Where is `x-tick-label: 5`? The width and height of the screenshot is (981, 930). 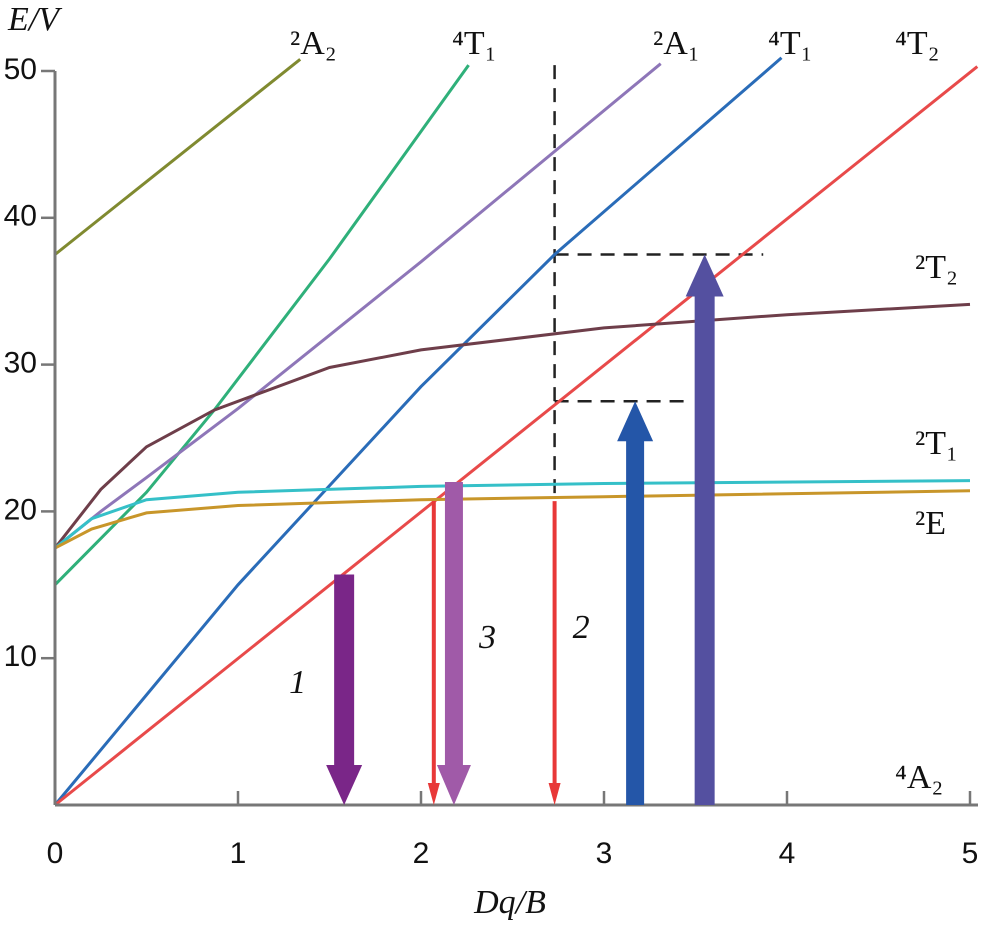 x-tick-label: 5 is located at coordinates (970, 853).